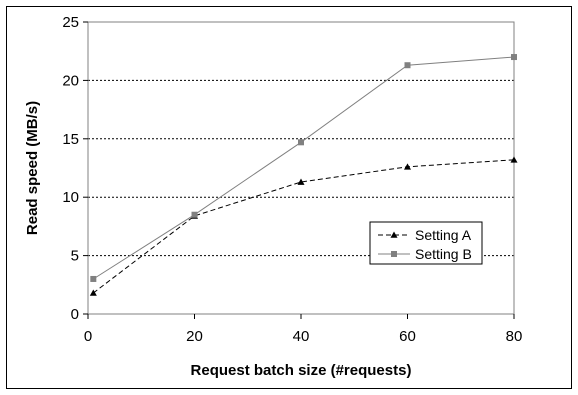 This screenshot has height=395, width=578. I want to click on x-axis-title: Request batch size (#requests), so click(301, 370).